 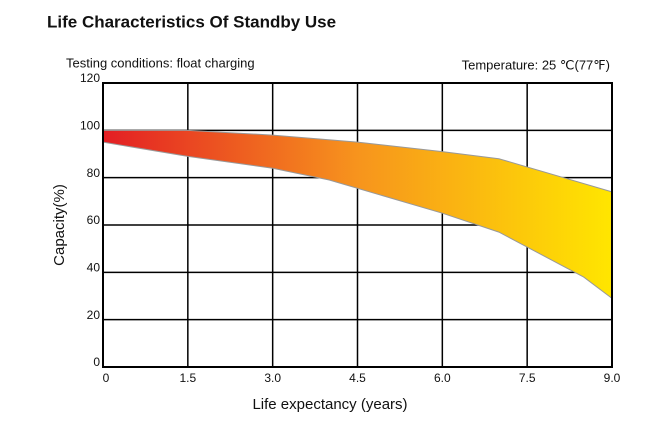 What do you see at coordinates (94, 220) in the screenshot?
I see `y-tick-label: 60` at bounding box center [94, 220].